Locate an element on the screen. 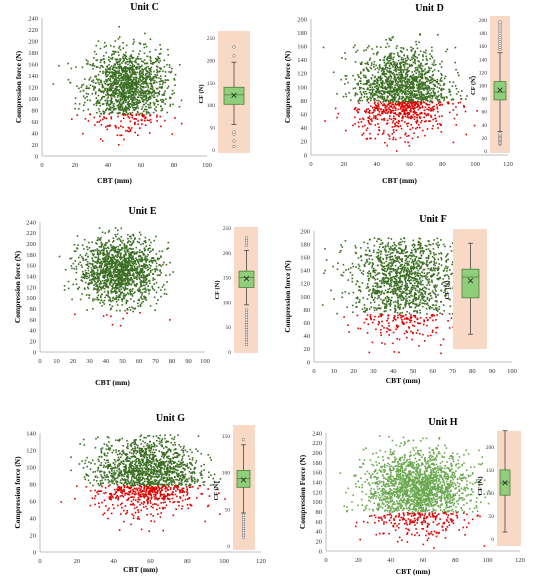 The width and height of the screenshot is (550, 588). x-tick-label: 60 is located at coordinates (433, 371).